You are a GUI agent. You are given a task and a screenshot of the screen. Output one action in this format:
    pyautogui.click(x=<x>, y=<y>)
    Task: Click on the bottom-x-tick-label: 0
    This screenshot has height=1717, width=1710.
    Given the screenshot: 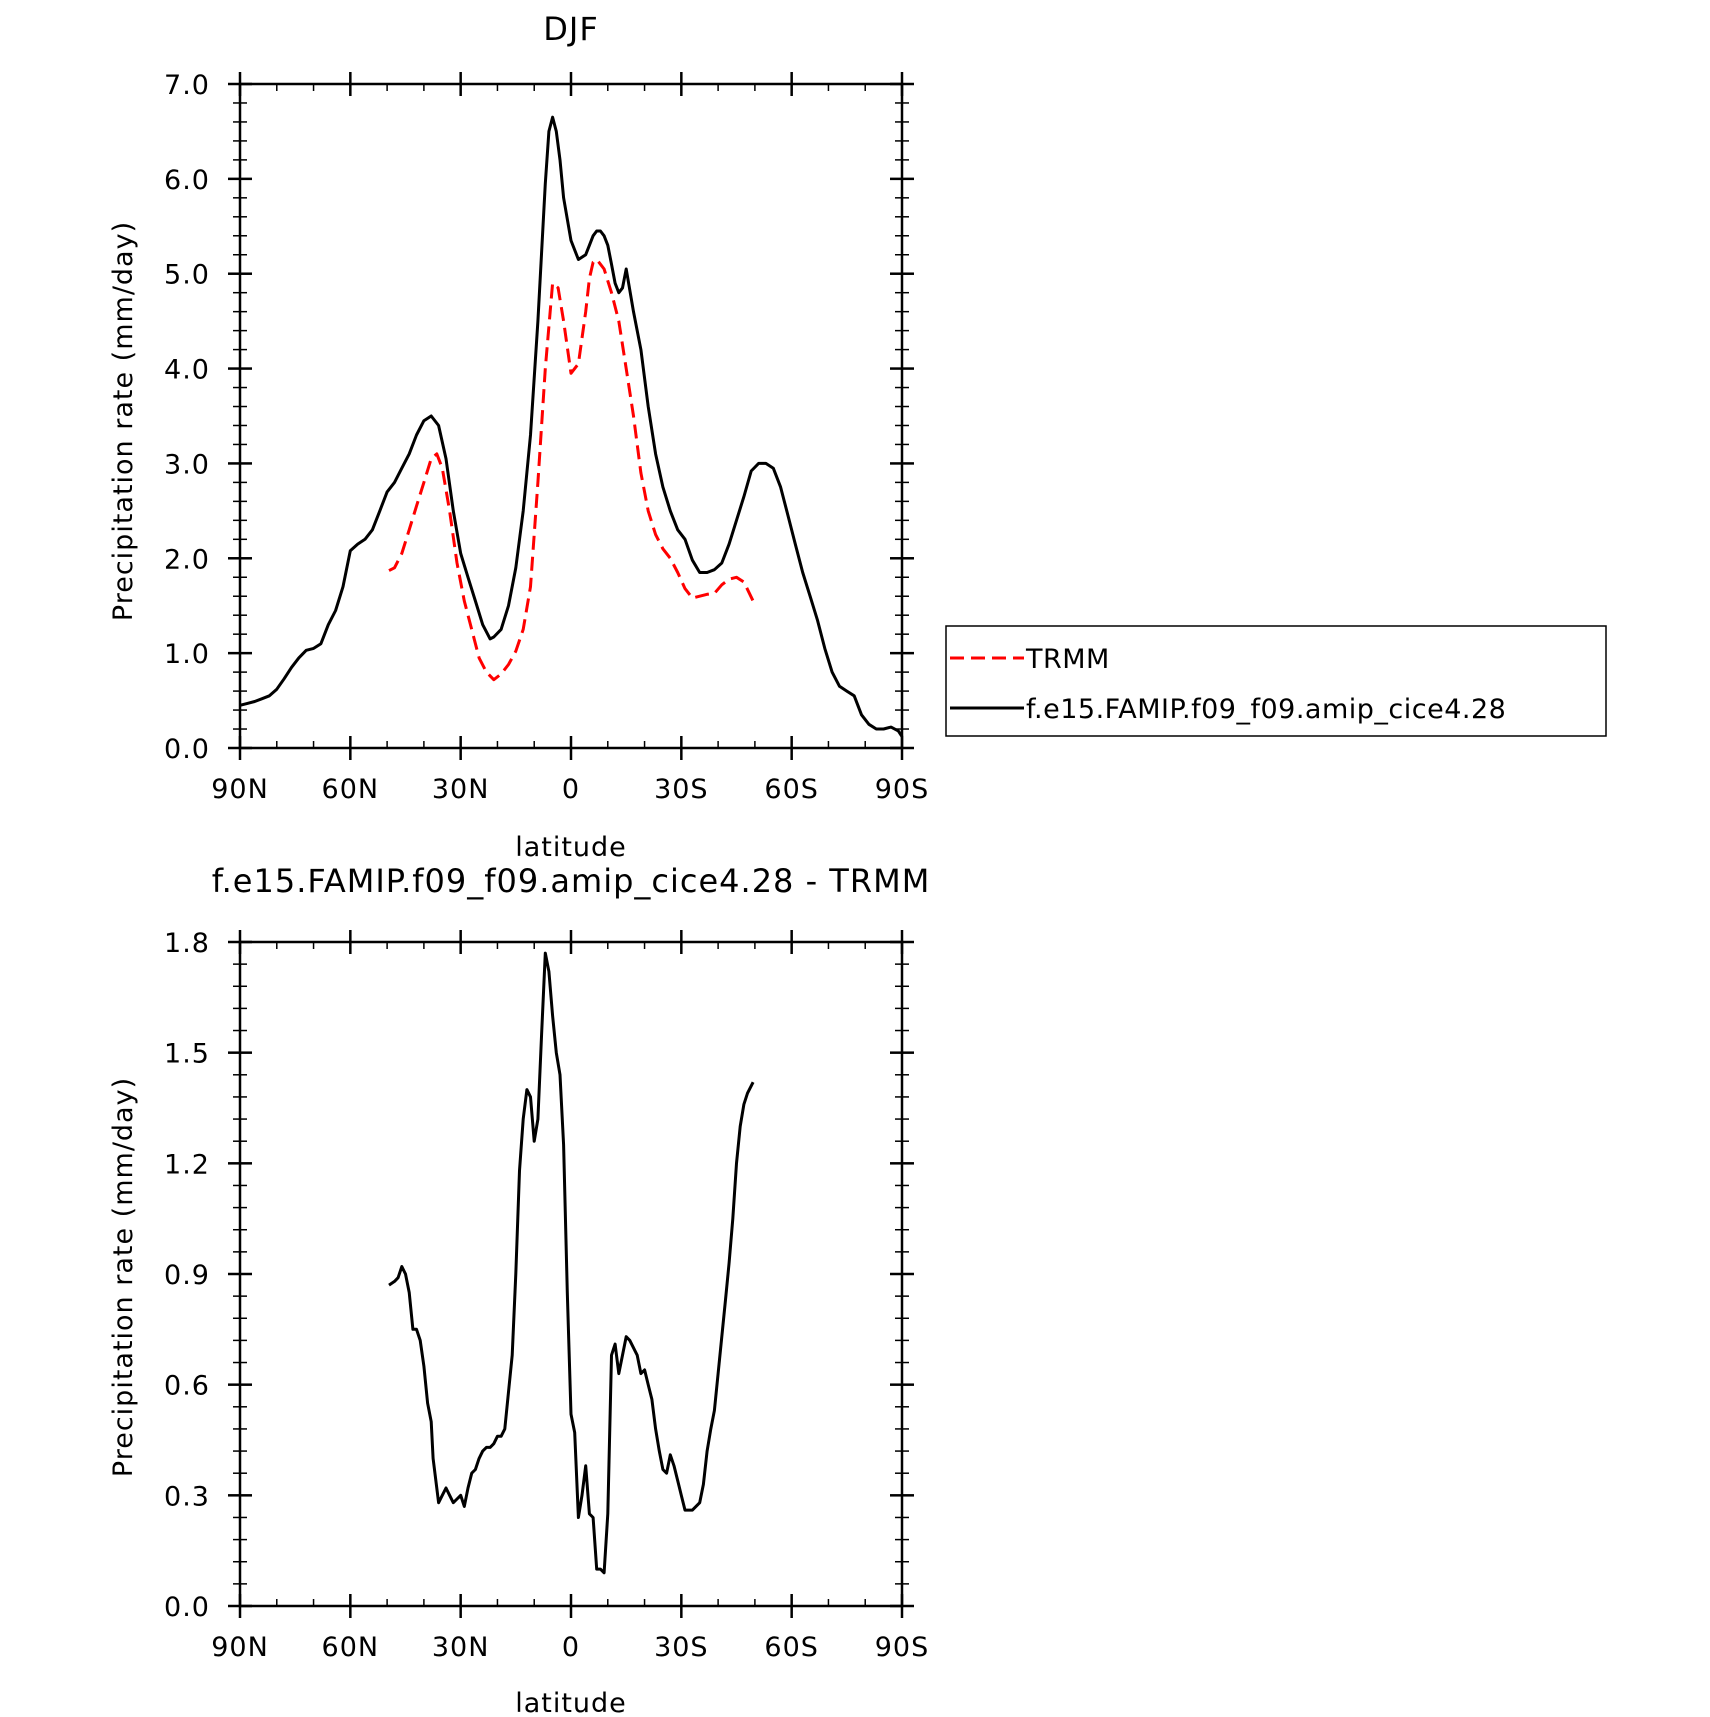 What is the action you would take?
    pyautogui.click(x=571, y=1647)
    